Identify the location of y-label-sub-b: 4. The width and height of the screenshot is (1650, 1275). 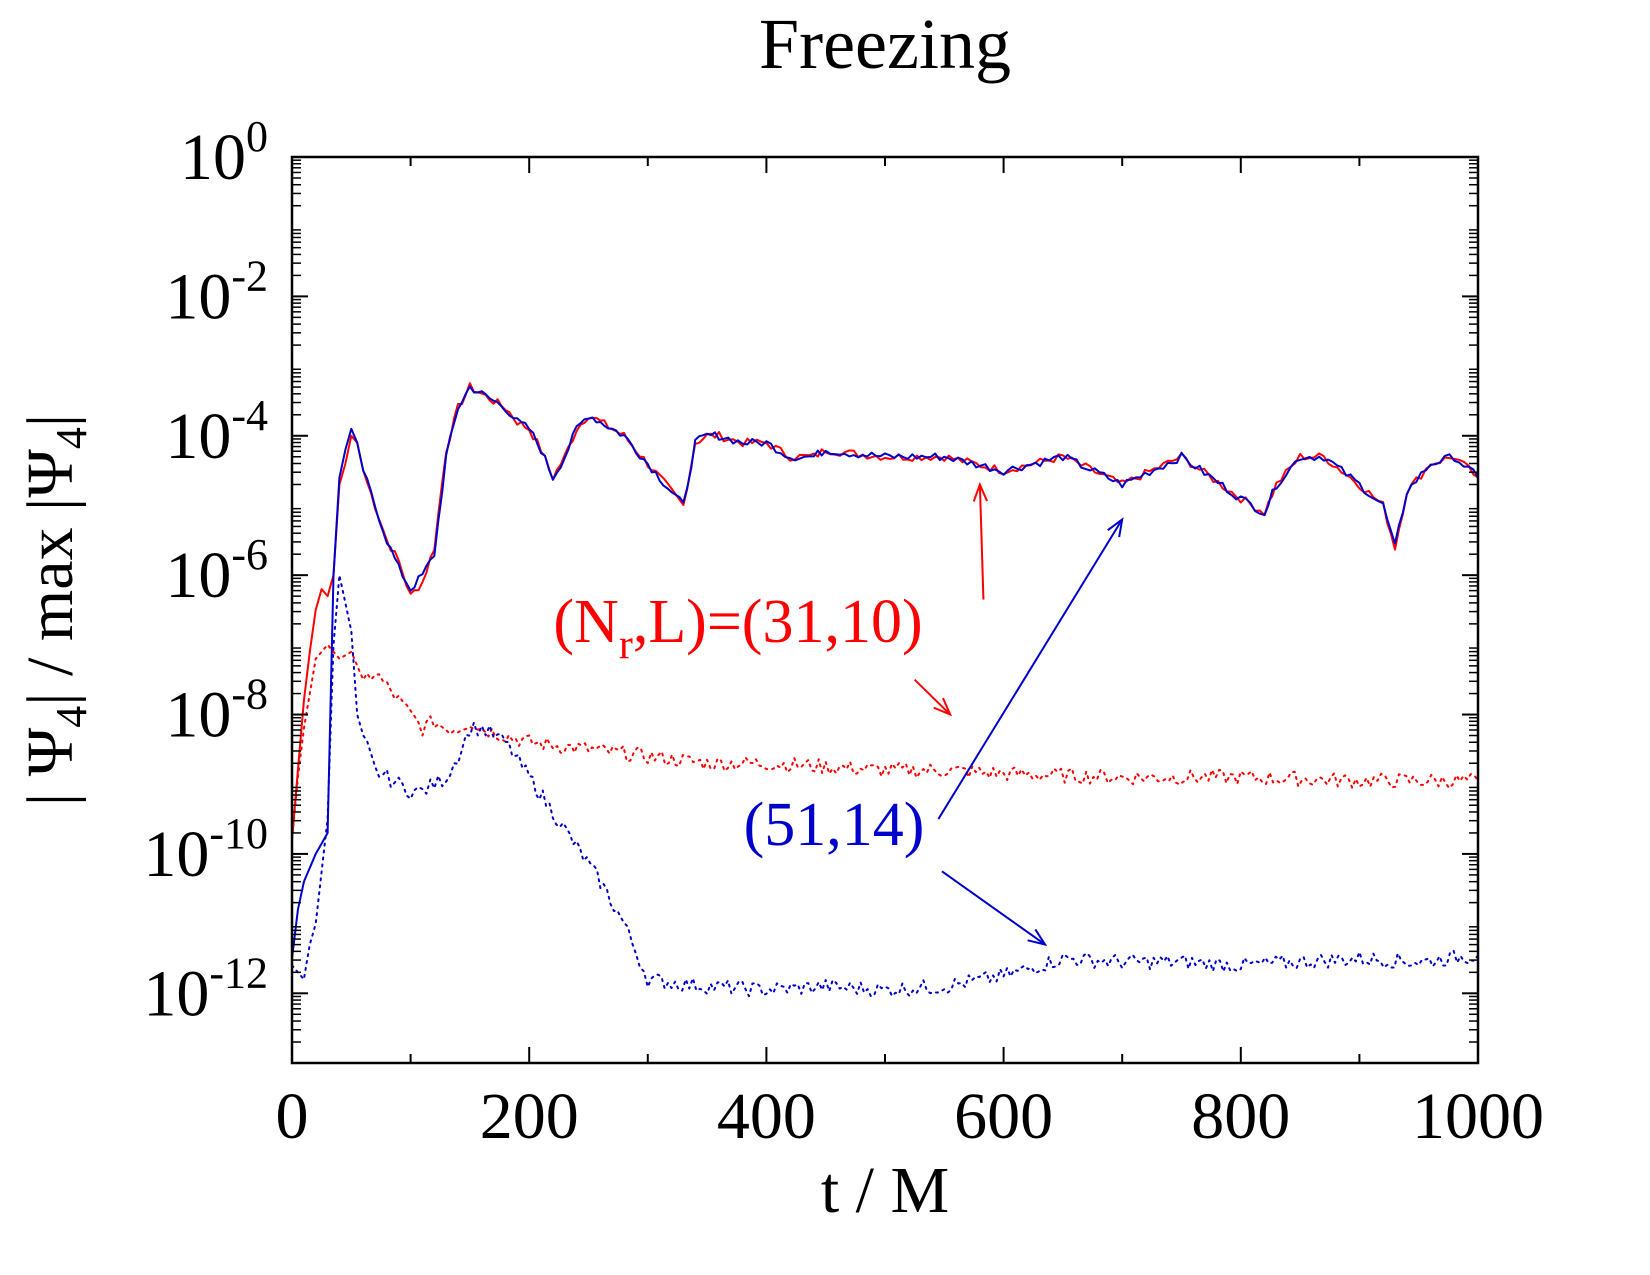
(71, 438).